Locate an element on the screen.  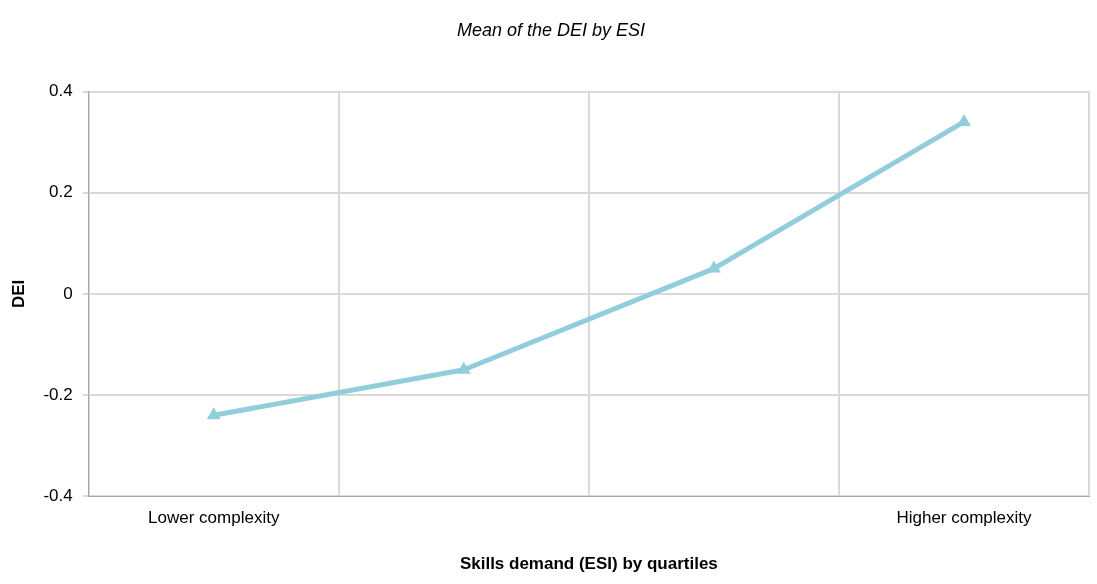
x-tick-label: Higher complexity is located at coordinates (964, 518).